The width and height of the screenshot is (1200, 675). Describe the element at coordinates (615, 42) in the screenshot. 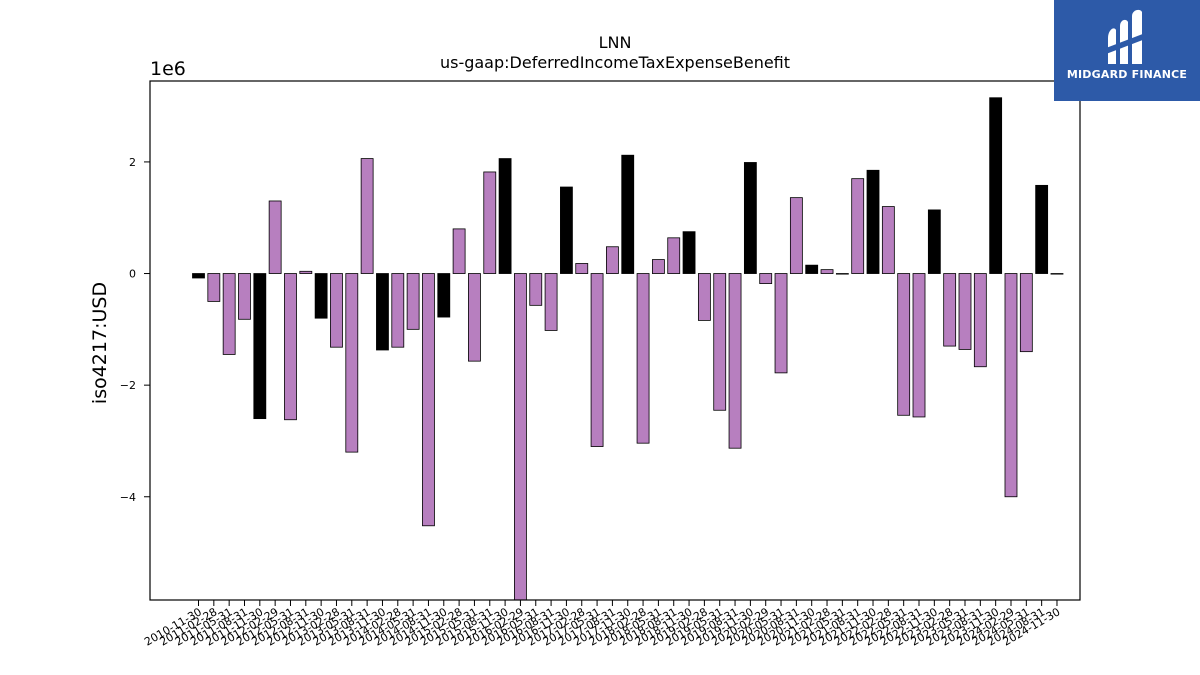

I see `chart-title: LNN` at that location.